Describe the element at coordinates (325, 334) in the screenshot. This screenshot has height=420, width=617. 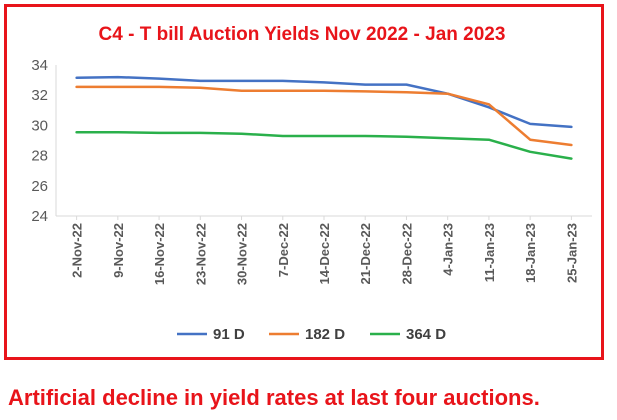
I see `legend-label: 182 D` at that location.